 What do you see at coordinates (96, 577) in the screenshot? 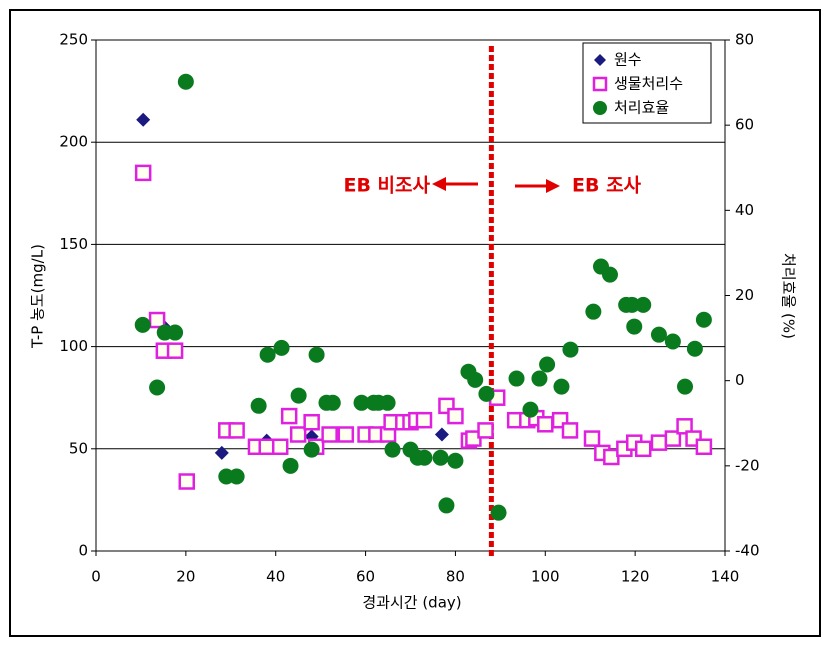
I see `x-tick-label: 0` at bounding box center [96, 577].